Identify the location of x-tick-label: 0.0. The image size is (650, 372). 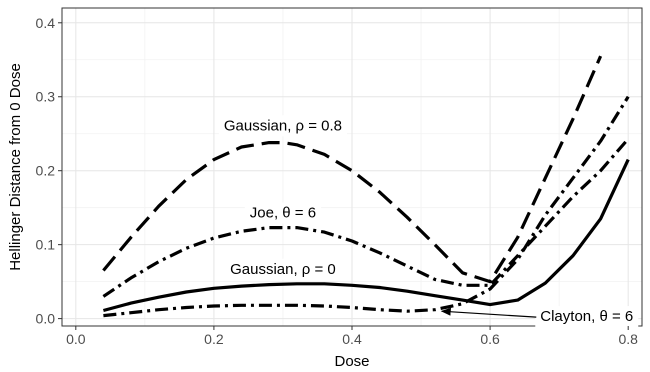
(76, 339).